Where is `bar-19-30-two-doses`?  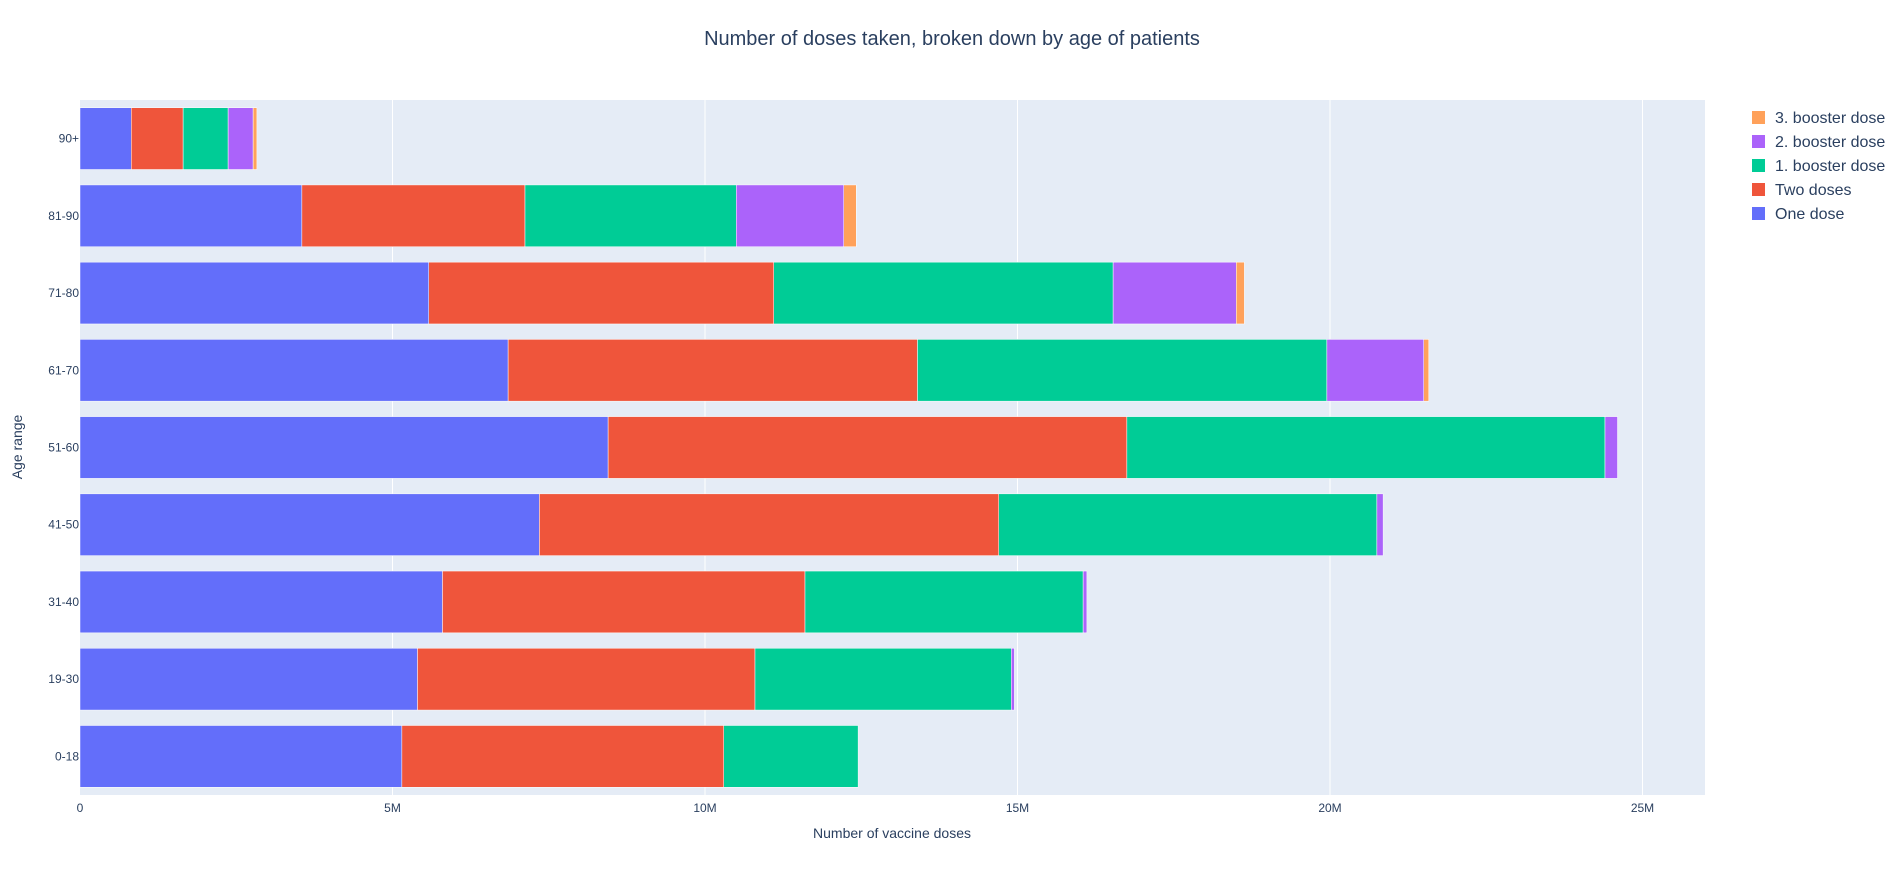
bar-19-30-two-doses is located at coordinates (586, 679).